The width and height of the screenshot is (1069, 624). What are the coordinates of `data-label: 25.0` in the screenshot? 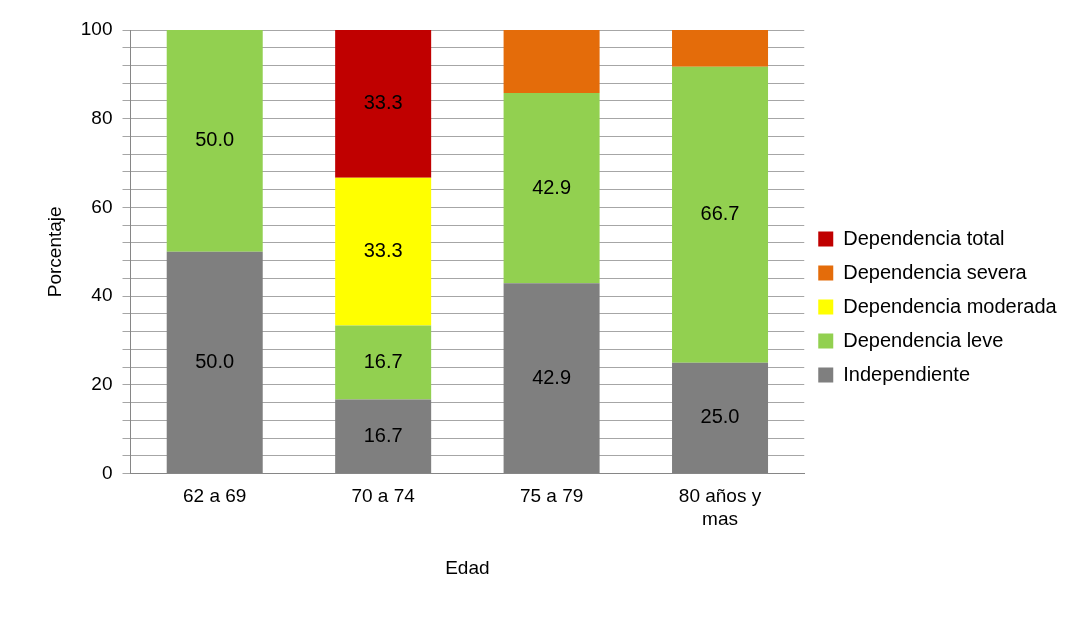 It's located at (720, 416).